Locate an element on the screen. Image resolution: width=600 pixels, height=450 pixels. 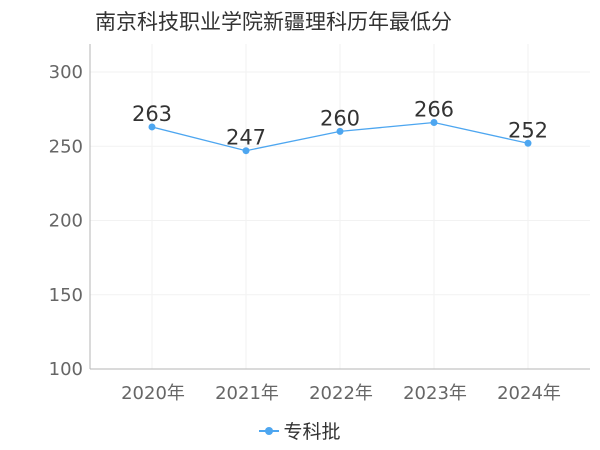
y-tick-label: 200 is located at coordinates (66, 221).